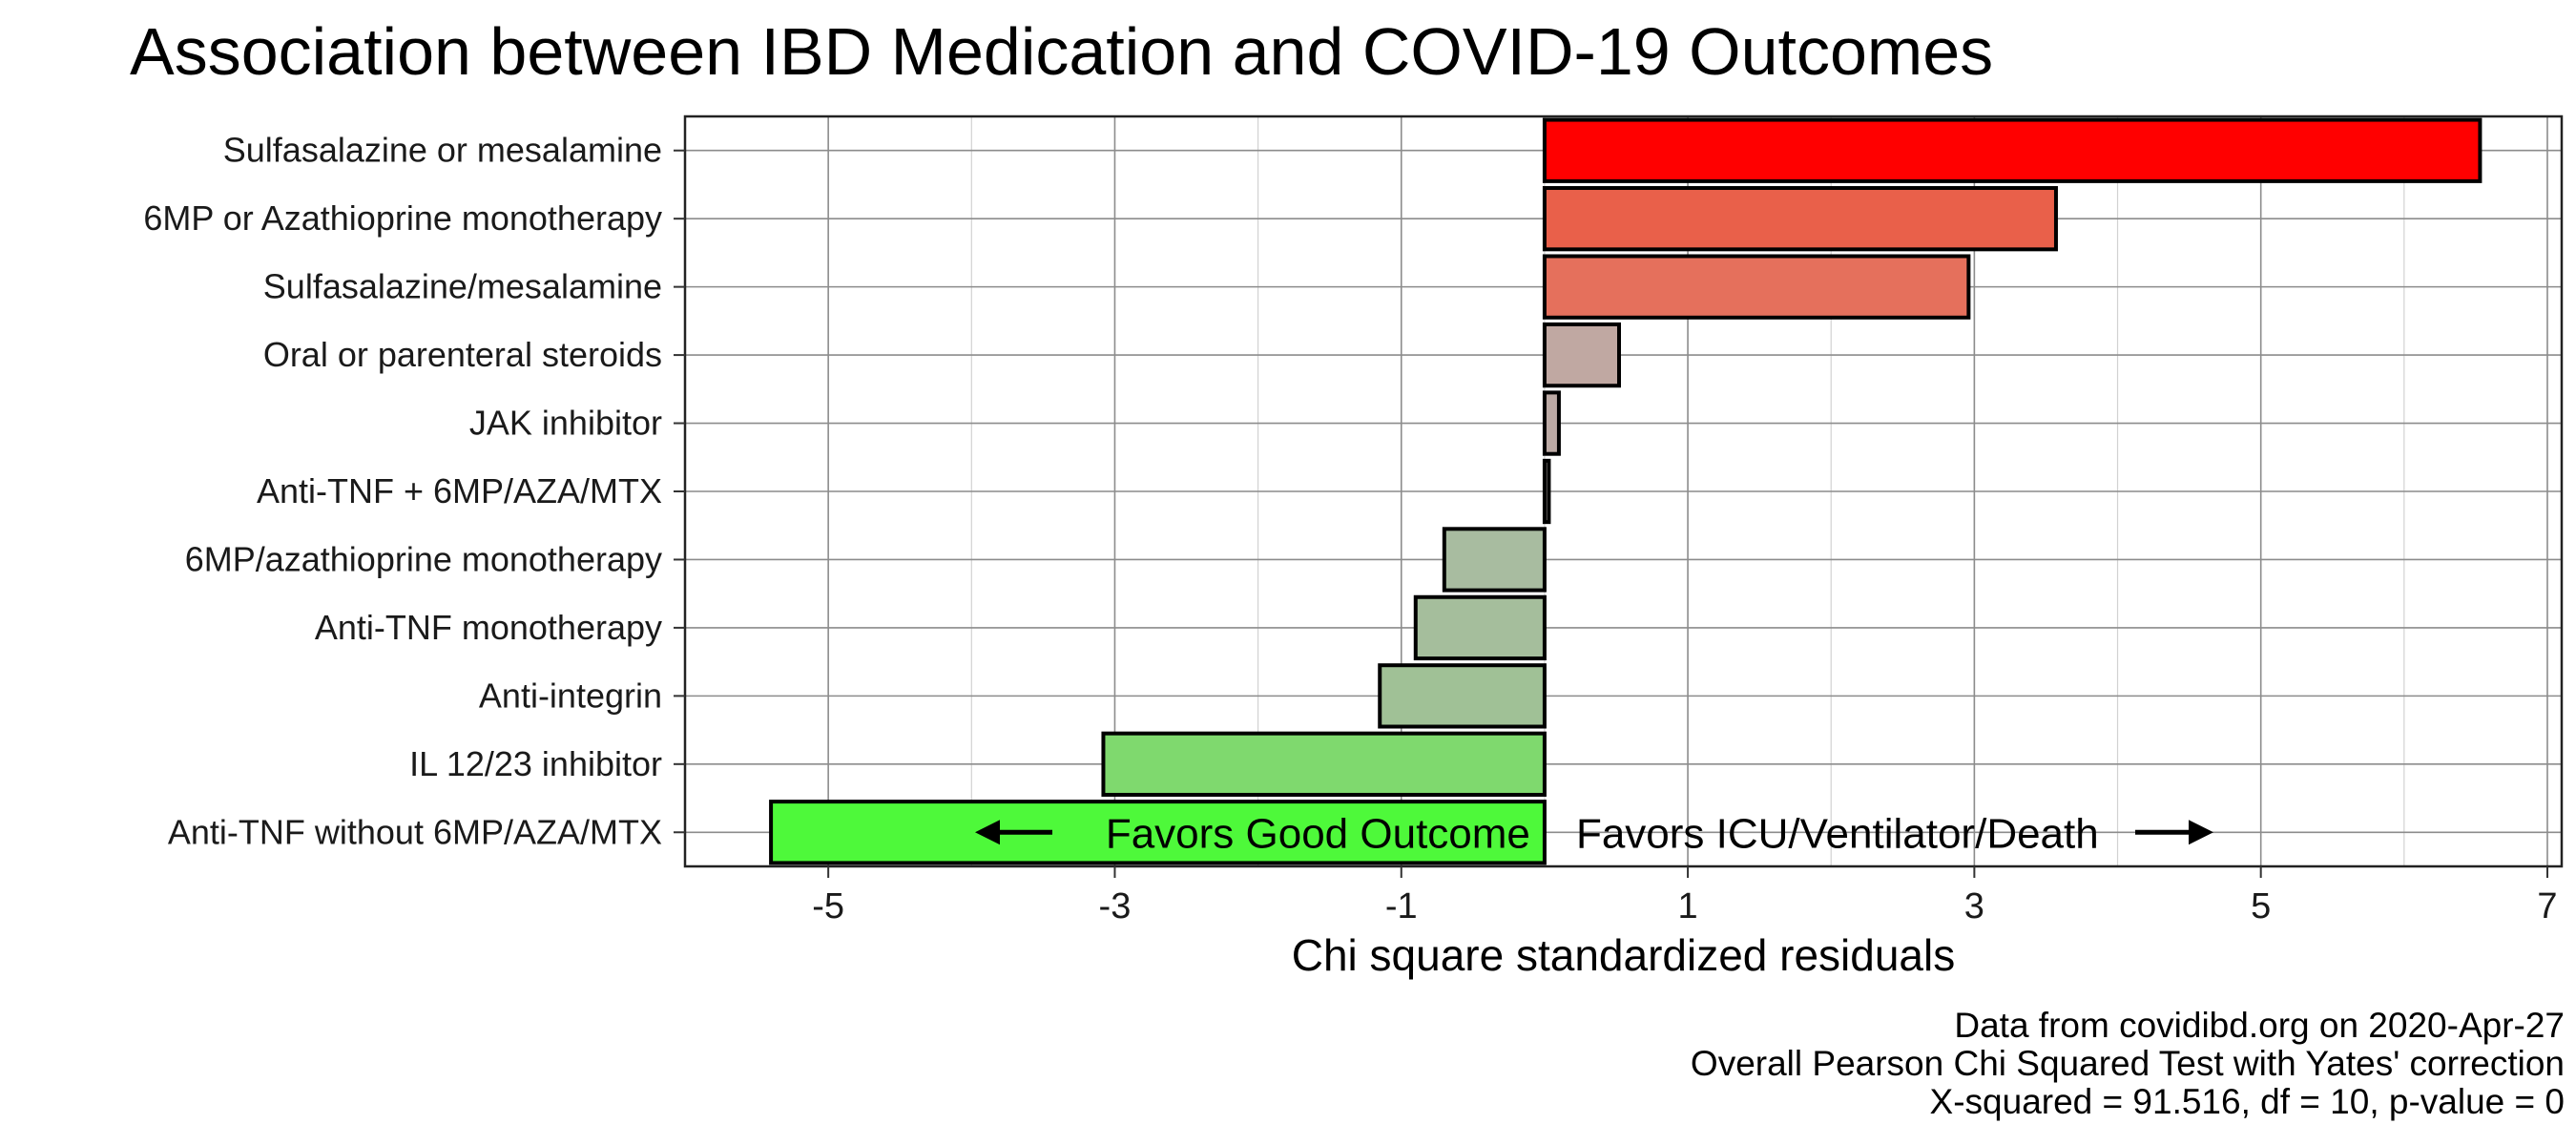 The image size is (2576, 1145). What do you see at coordinates (462, 286) in the screenshot?
I see `y-tick-label: Sulfasalazine/mesalamine` at bounding box center [462, 286].